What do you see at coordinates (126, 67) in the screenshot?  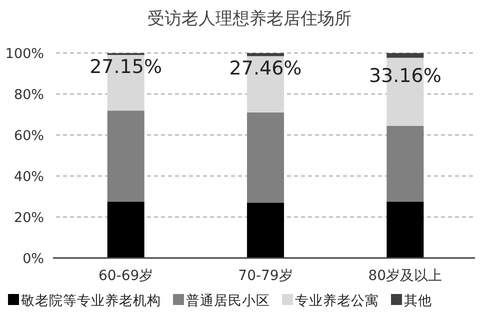 I see `data-label: 27.15%` at bounding box center [126, 67].